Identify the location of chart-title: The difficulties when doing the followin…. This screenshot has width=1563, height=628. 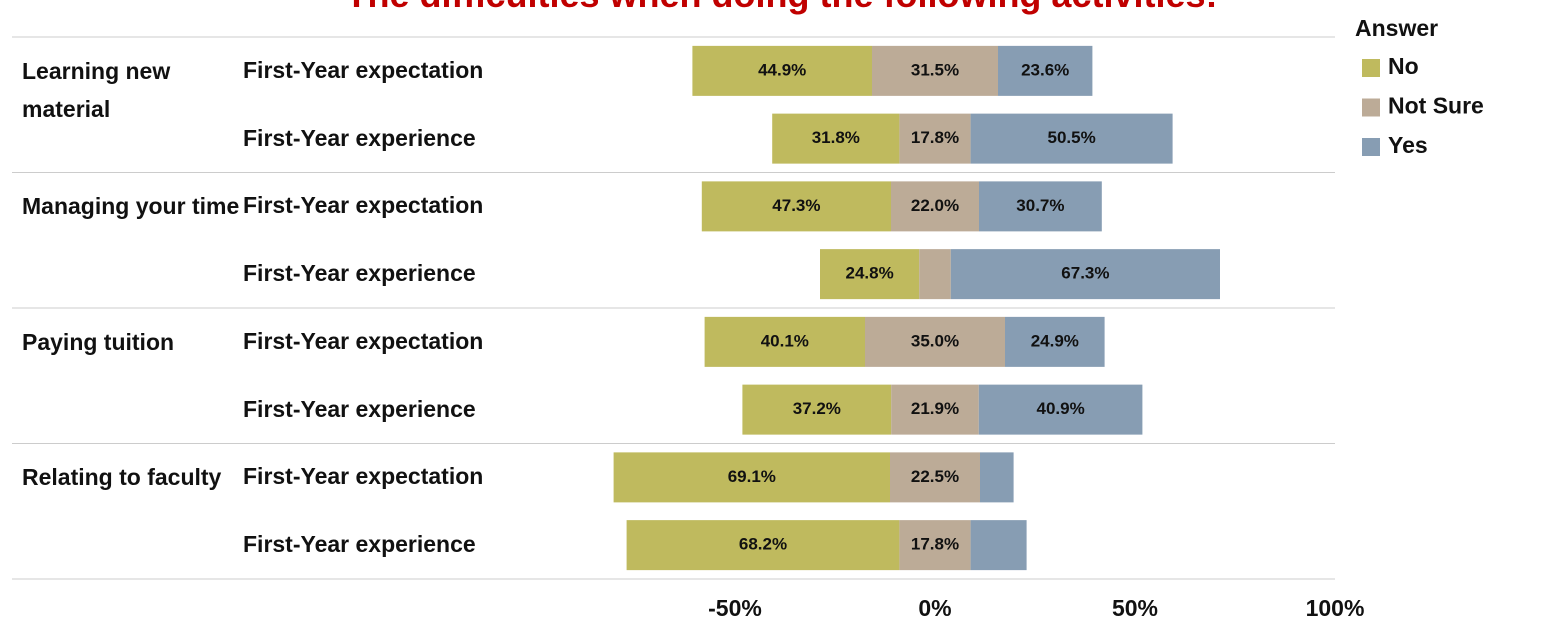
(781, 8).